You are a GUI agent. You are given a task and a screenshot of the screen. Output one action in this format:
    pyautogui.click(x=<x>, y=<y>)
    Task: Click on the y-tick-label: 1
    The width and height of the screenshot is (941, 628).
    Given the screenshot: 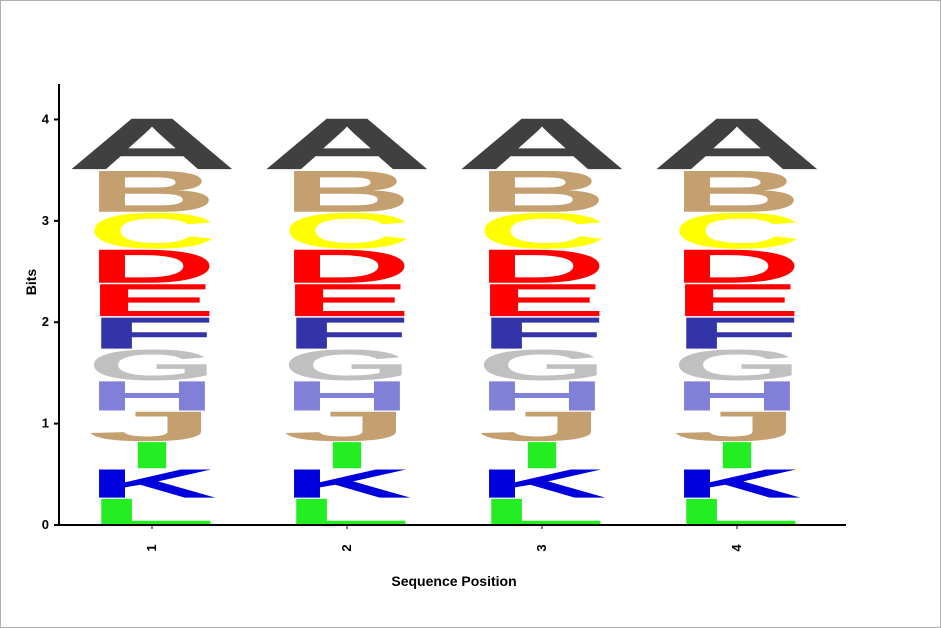 What is the action you would take?
    pyautogui.click(x=45, y=423)
    